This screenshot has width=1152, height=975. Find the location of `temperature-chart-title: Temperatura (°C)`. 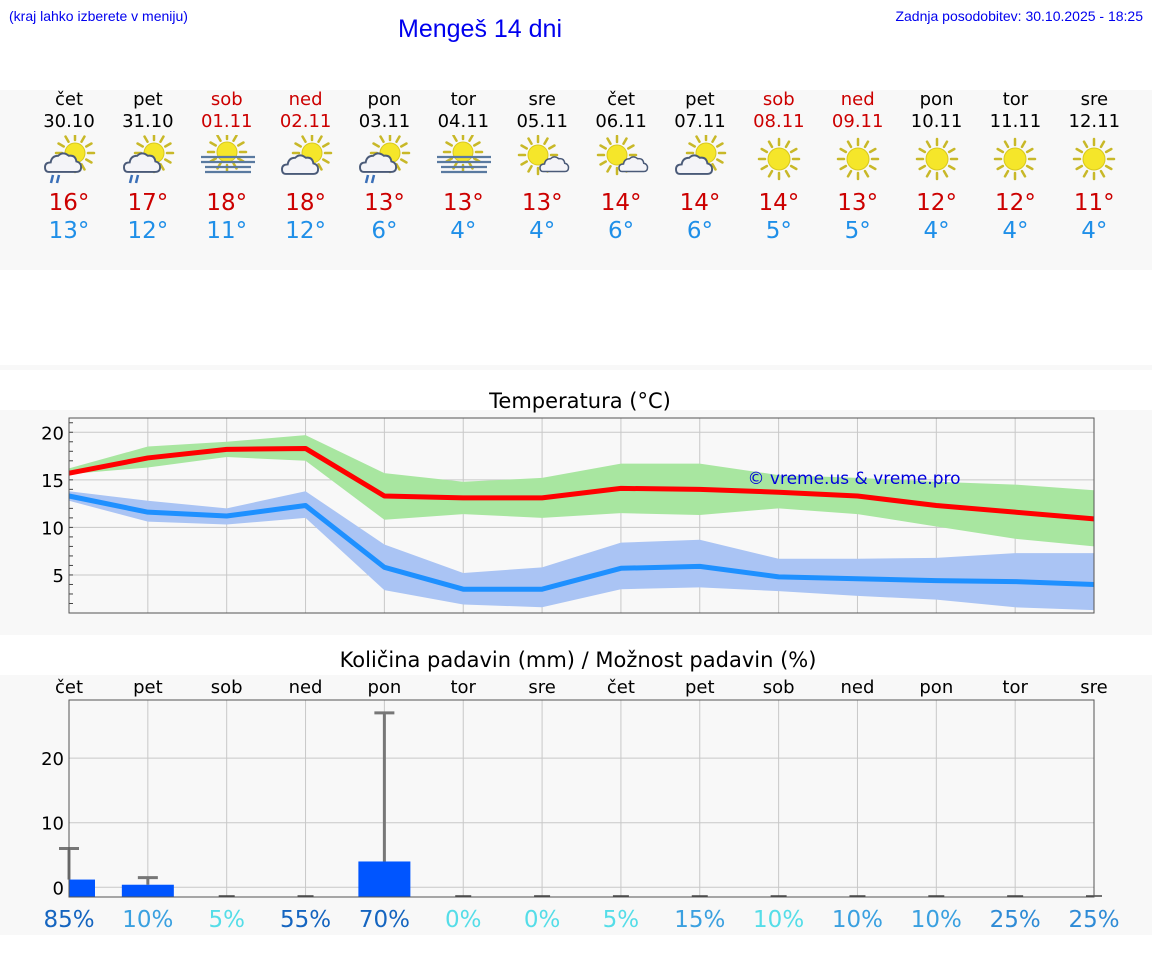

temperature-chart-title: Temperatura (°C) is located at coordinates (579, 401).